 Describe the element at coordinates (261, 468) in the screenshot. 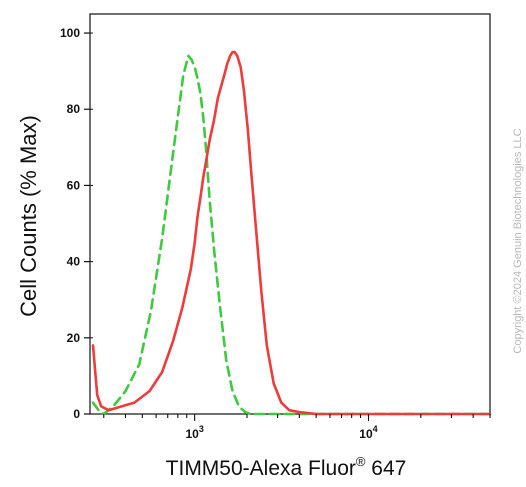

I see `x-axis-label-main: TIMM50-Alexa Fluor` at that location.